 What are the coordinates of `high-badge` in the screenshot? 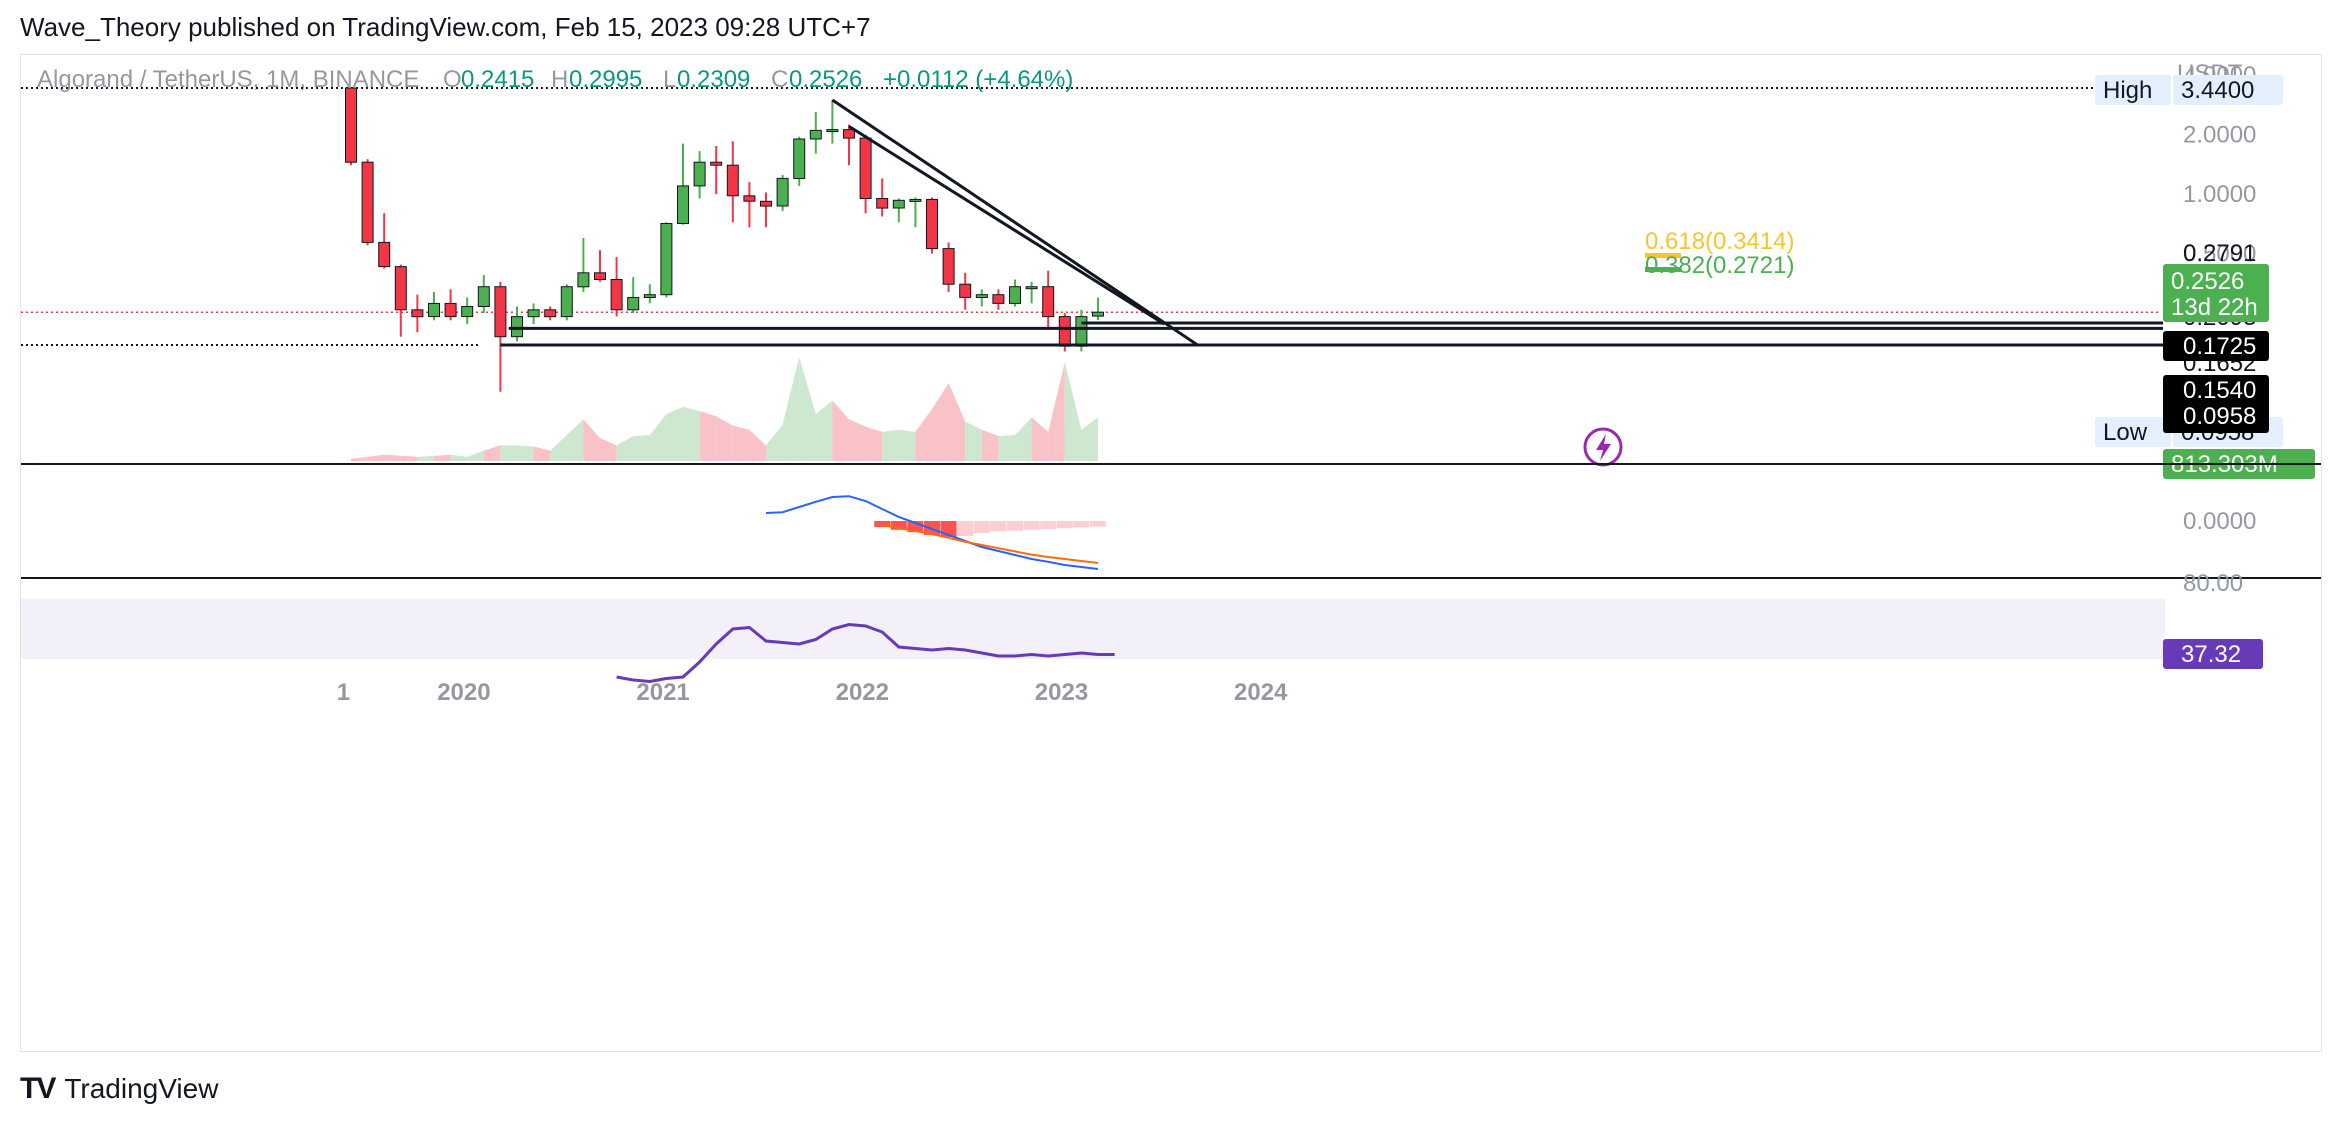 It's located at (2133, 90).